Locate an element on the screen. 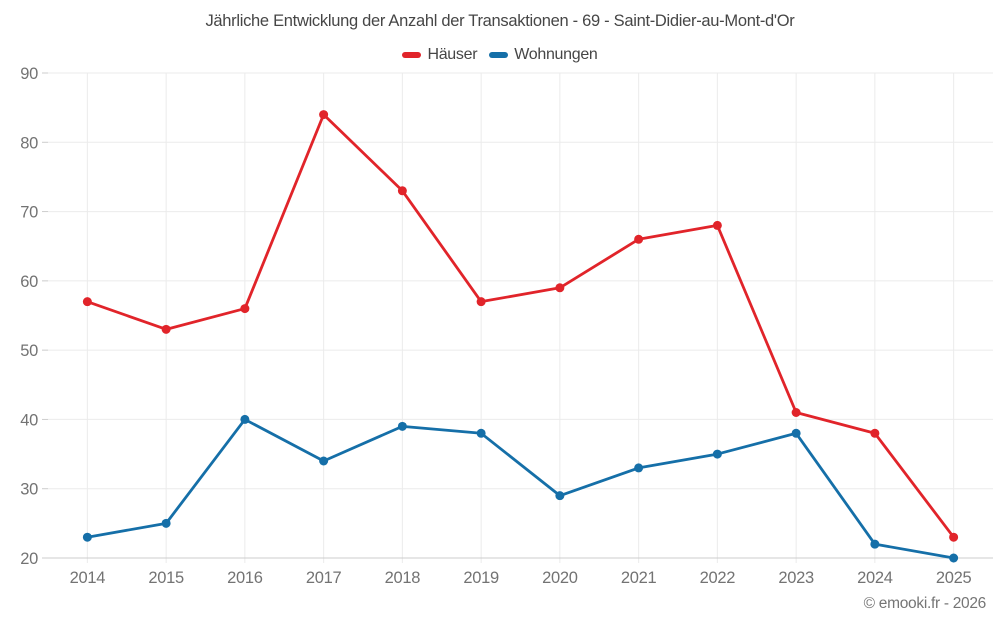 The width and height of the screenshot is (1000, 625). x-axis-label: 2018 is located at coordinates (403, 578).